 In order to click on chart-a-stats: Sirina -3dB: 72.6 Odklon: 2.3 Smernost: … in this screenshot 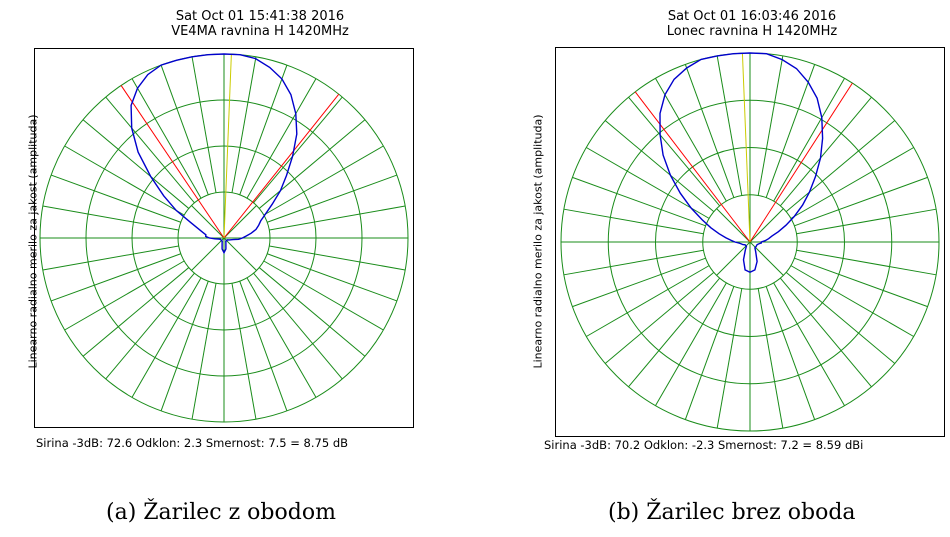, I will do `click(192, 443)`.